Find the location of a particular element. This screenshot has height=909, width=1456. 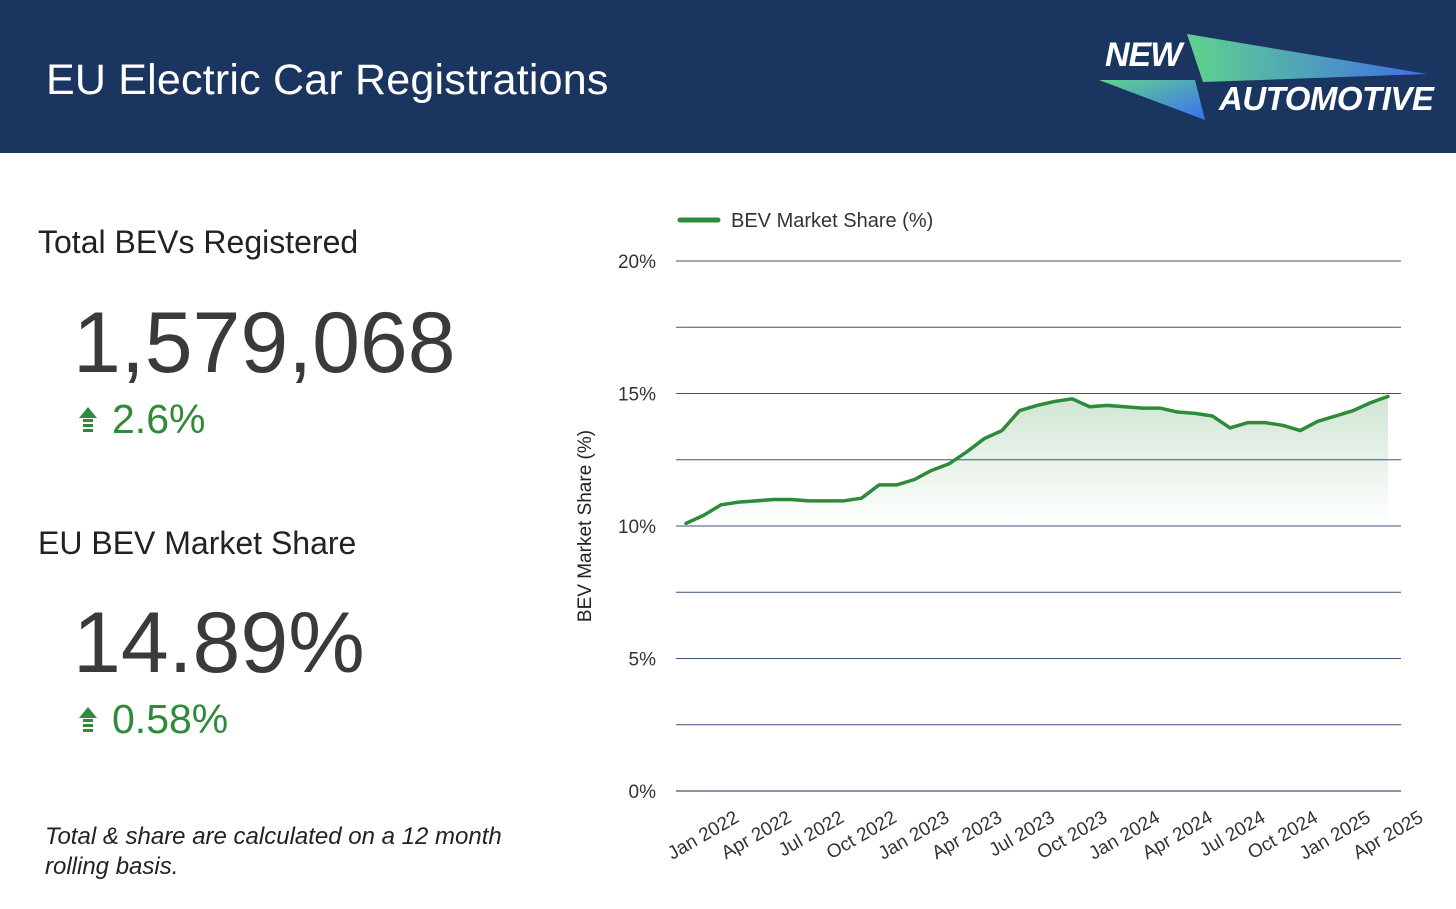

page-title: EU Electric Car Registrations is located at coordinates (327, 80).